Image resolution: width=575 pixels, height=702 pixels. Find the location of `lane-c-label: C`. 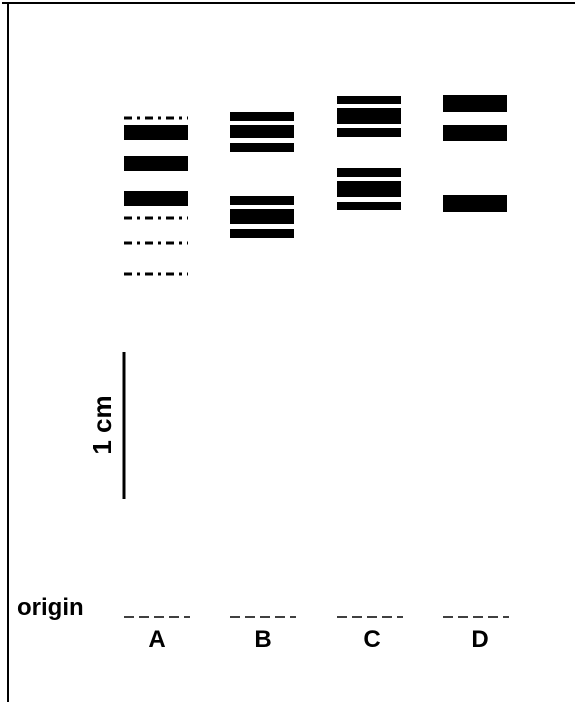

lane-c-label: C is located at coordinates (371, 639).